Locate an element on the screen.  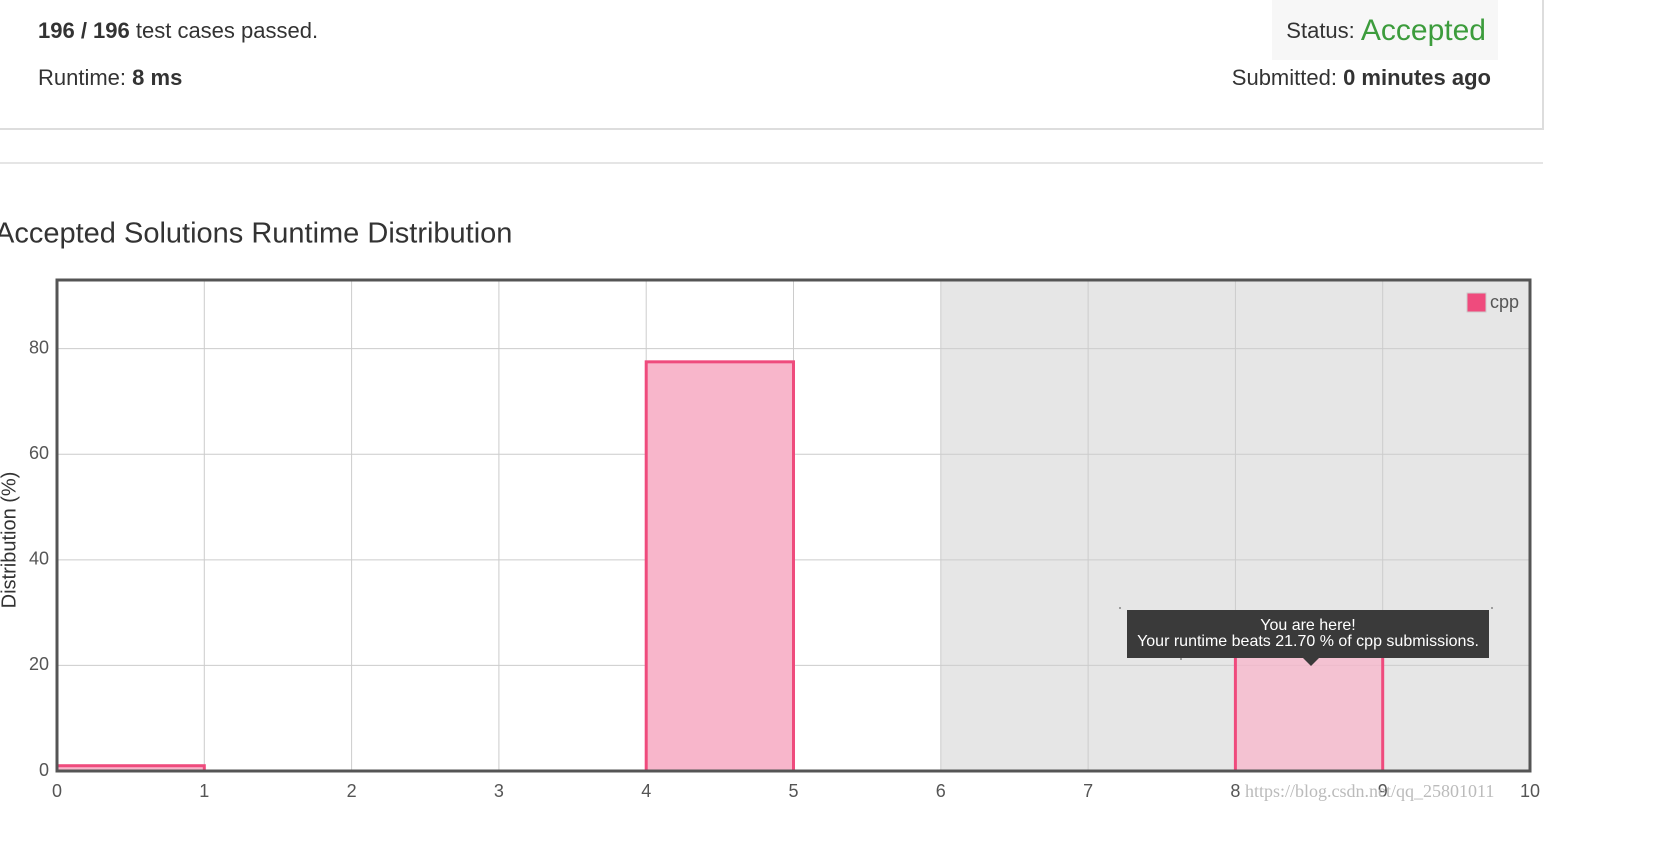
y-tick-label: 40 is located at coordinates (39, 559).